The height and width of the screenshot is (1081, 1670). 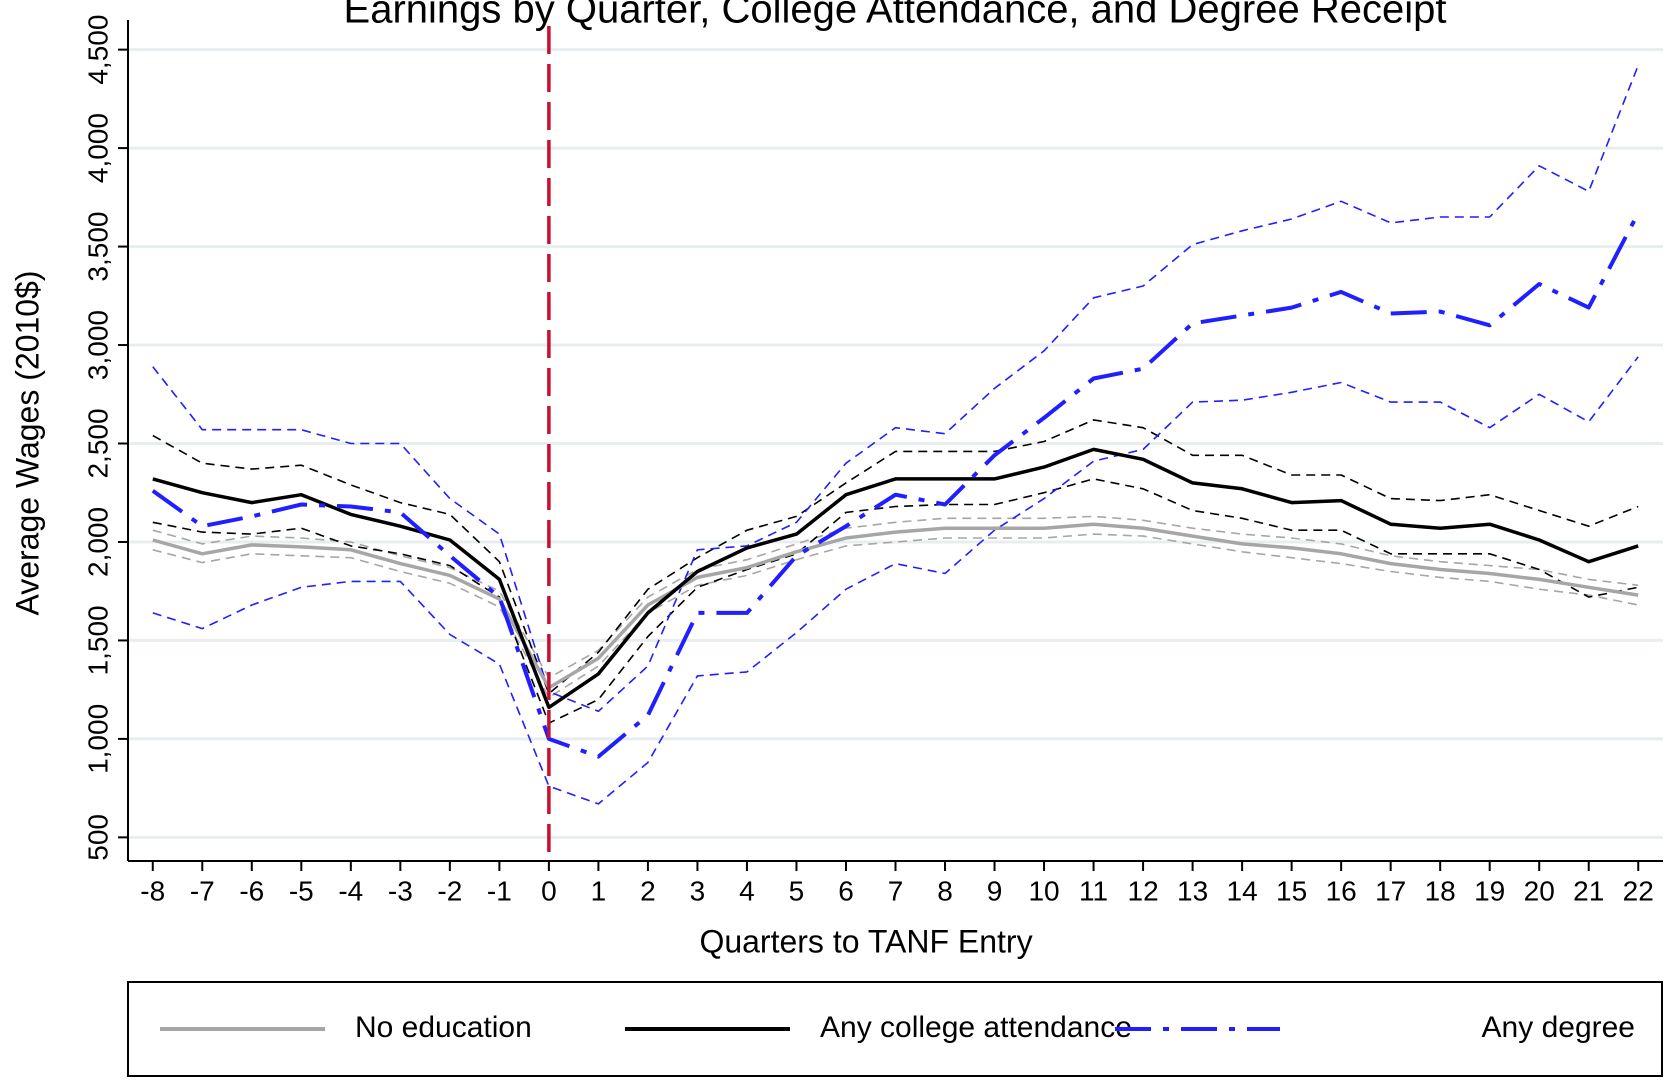 What do you see at coordinates (797, 890) in the screenshot?
I see `x-tick-label: 5` at bounding box center [797, 890].